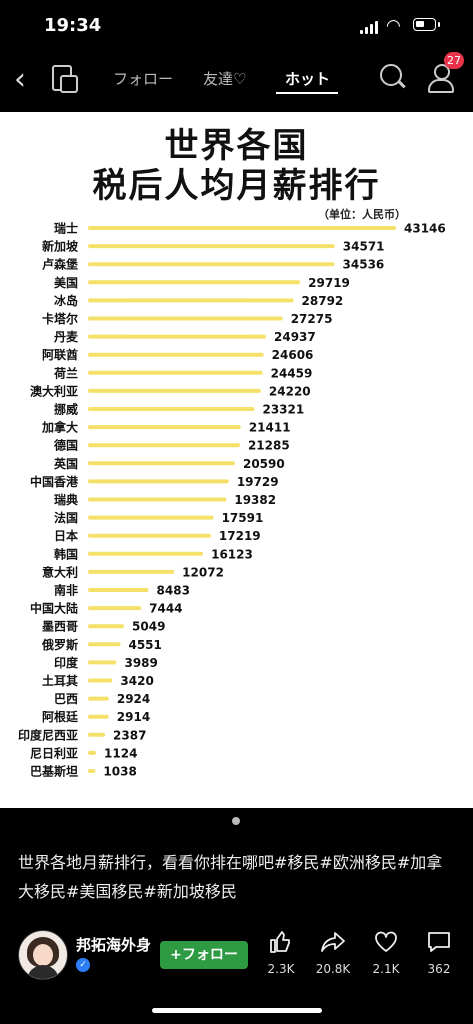  I want to click on chart-title-line2: 税后人均月薪排行, so click(236, 186).